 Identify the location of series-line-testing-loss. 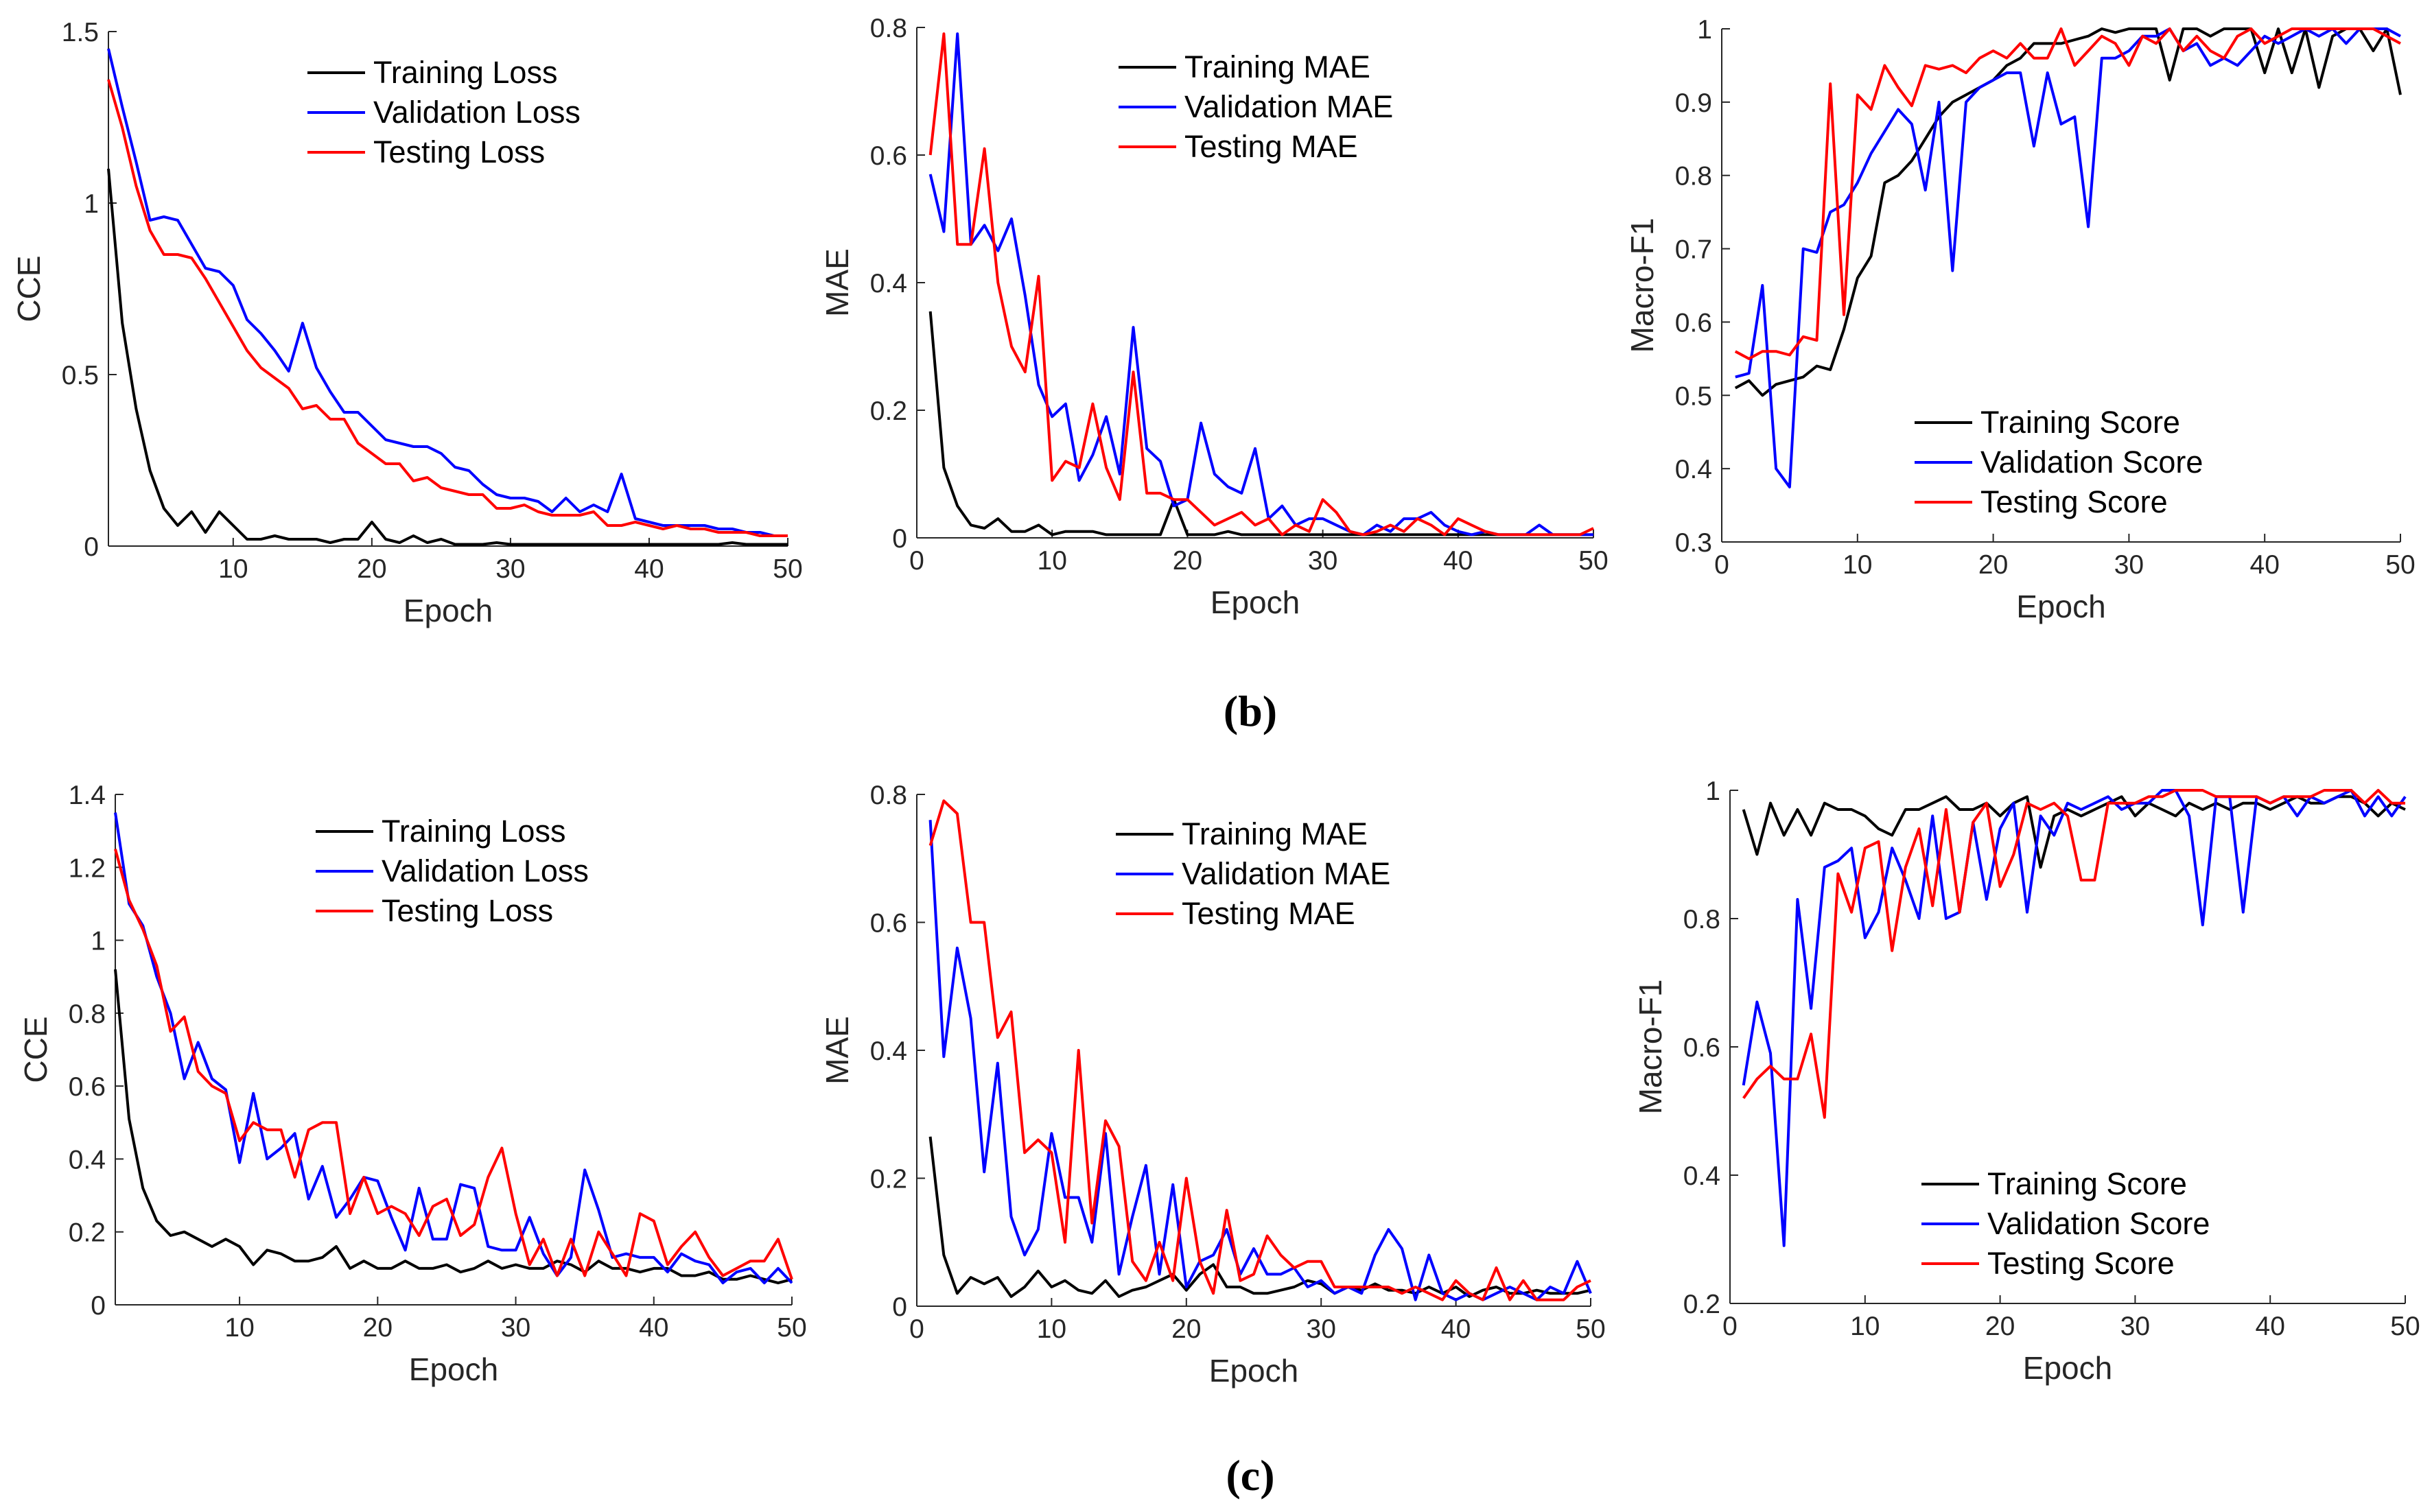
(447, 308).